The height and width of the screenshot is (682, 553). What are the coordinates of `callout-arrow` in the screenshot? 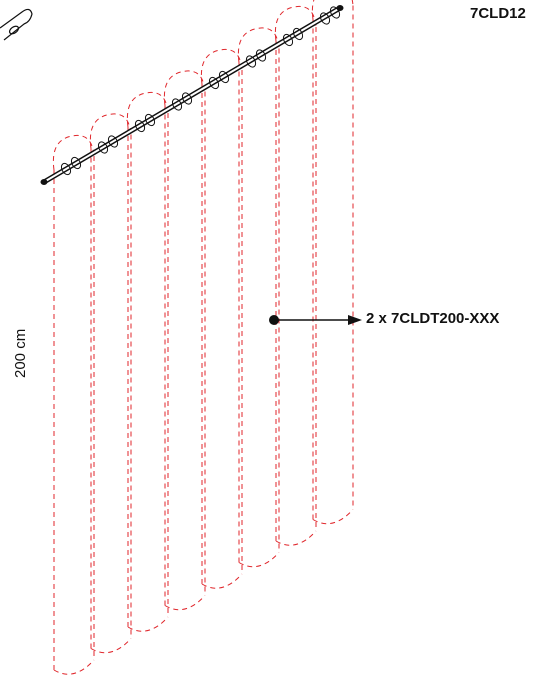 It's located at (315, 320).